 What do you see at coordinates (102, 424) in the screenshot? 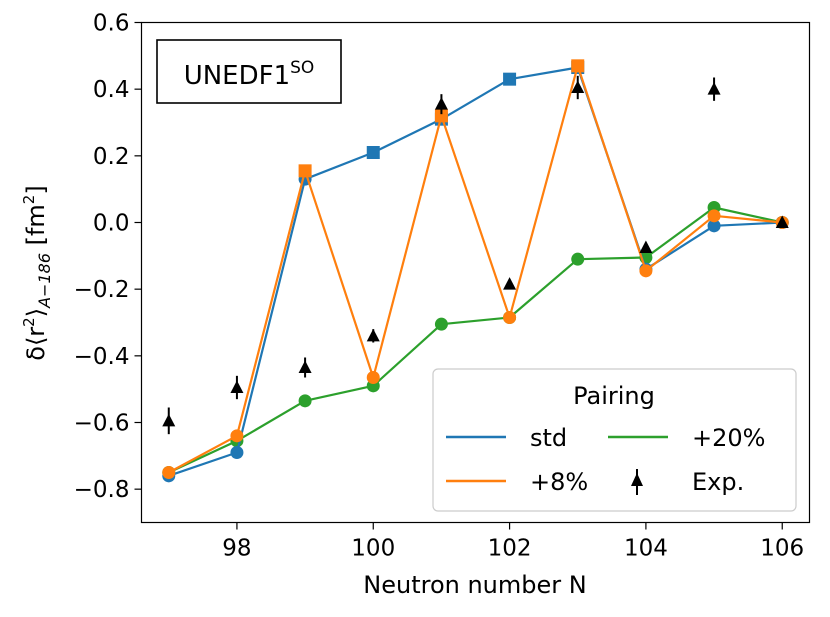
I see `y-tick-label: −0.6` at bounding box center [102, 424].